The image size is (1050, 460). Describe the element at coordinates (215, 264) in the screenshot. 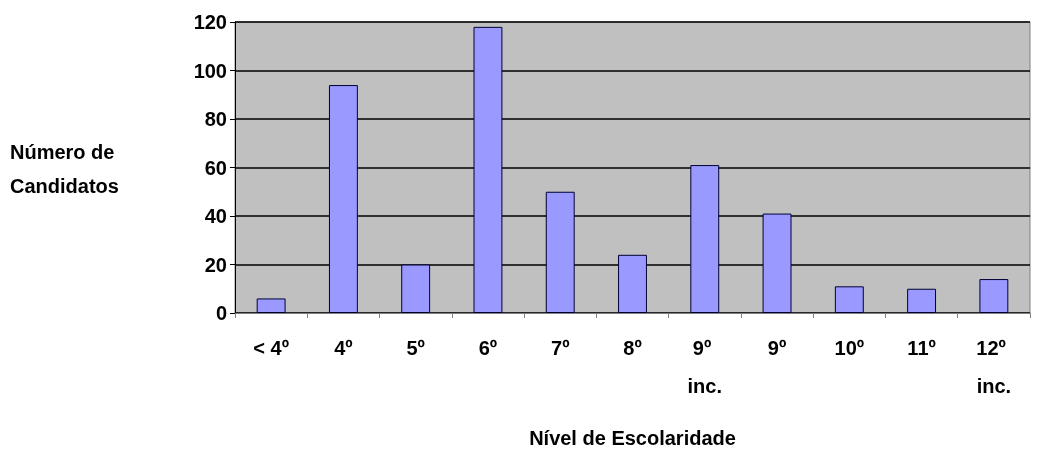

I see `y-tick-label: 20` at that location.